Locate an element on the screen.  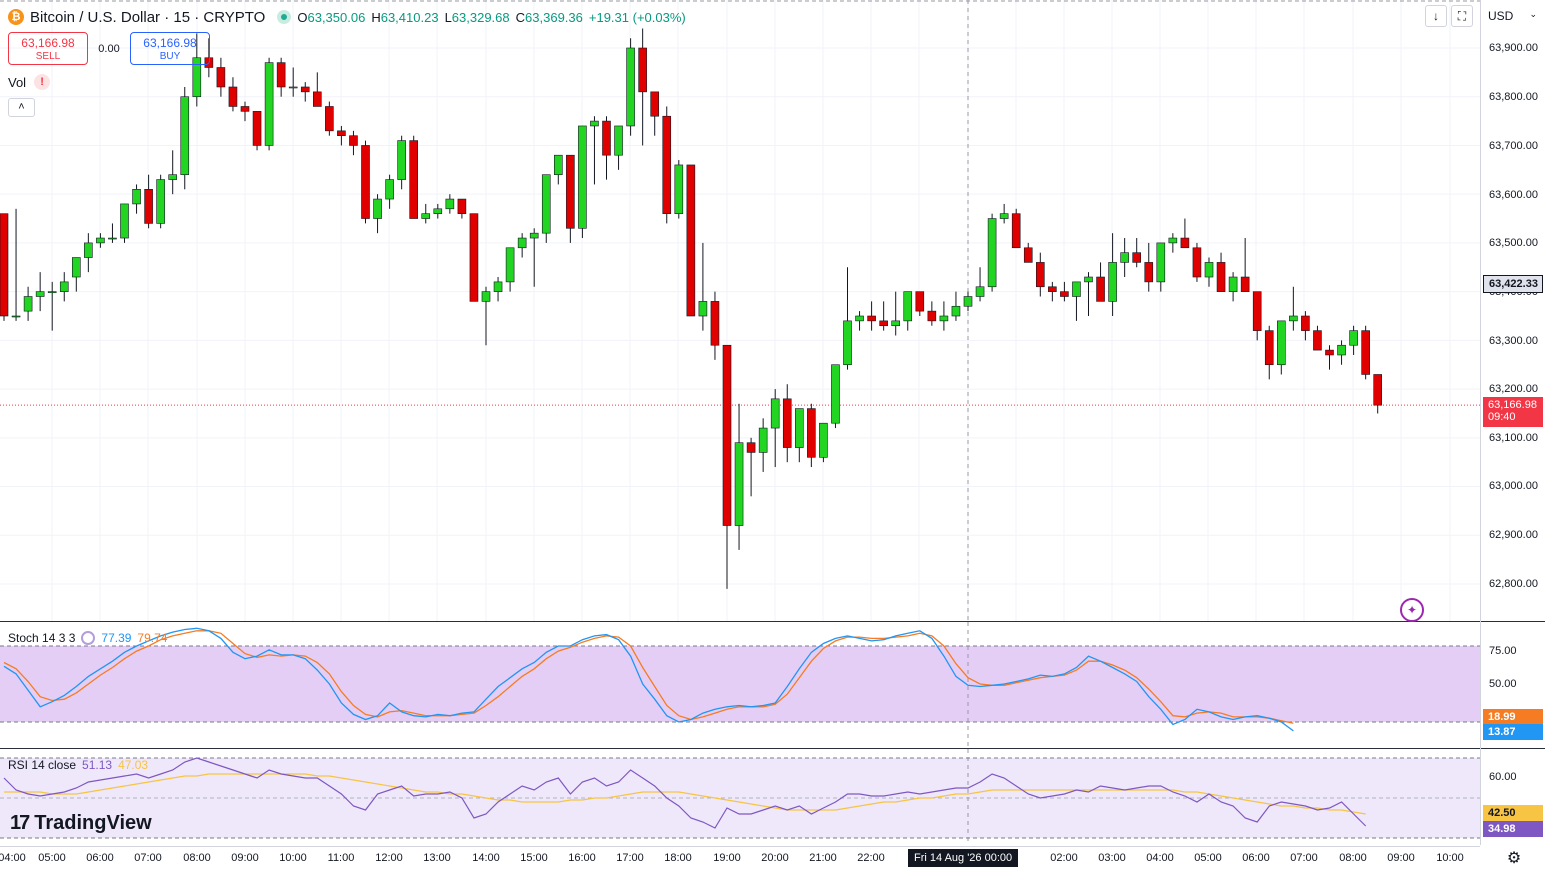
rsi-chart is located at coordinates (740, 797).